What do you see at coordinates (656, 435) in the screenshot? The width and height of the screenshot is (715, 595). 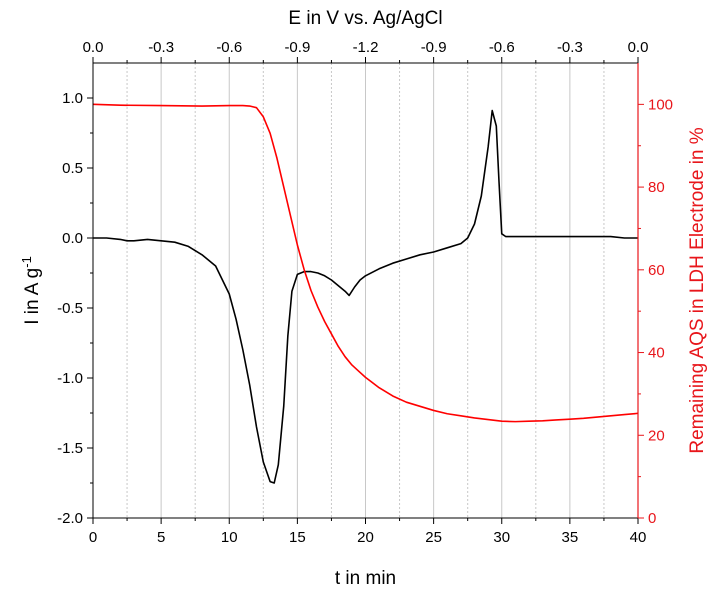 I see `y-right-tick-label: 20` at bounding box center [656, 435].